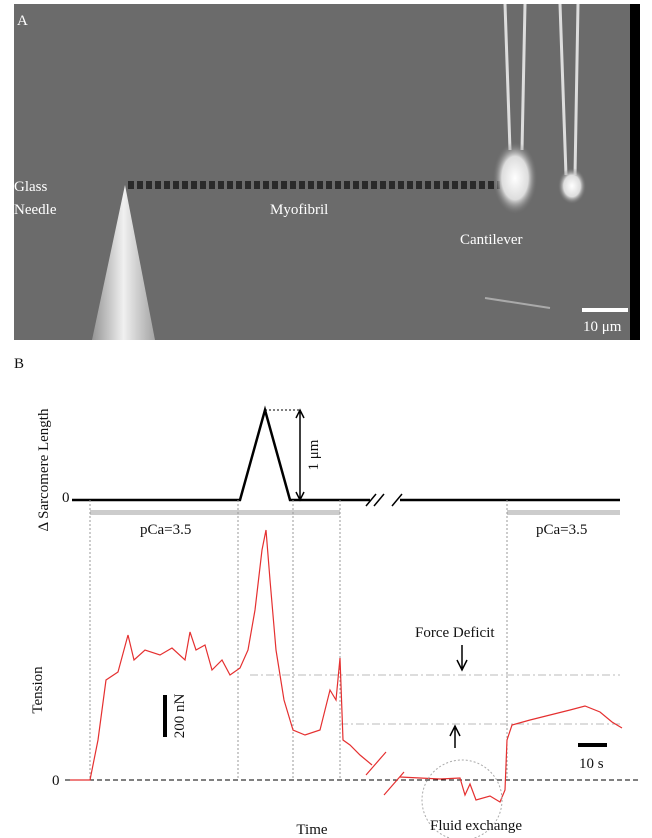  I want to click on axis-label: Tension, so click(38, 690).